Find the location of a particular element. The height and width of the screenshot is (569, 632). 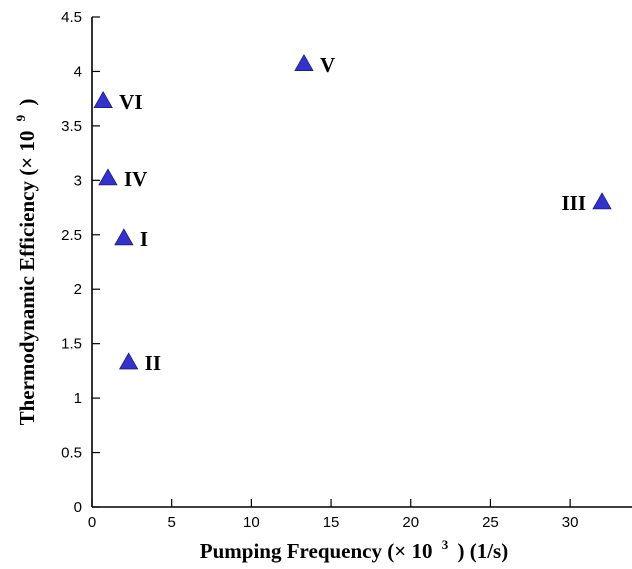

y-tick-label: 4 is located at coordinates (78, 71).